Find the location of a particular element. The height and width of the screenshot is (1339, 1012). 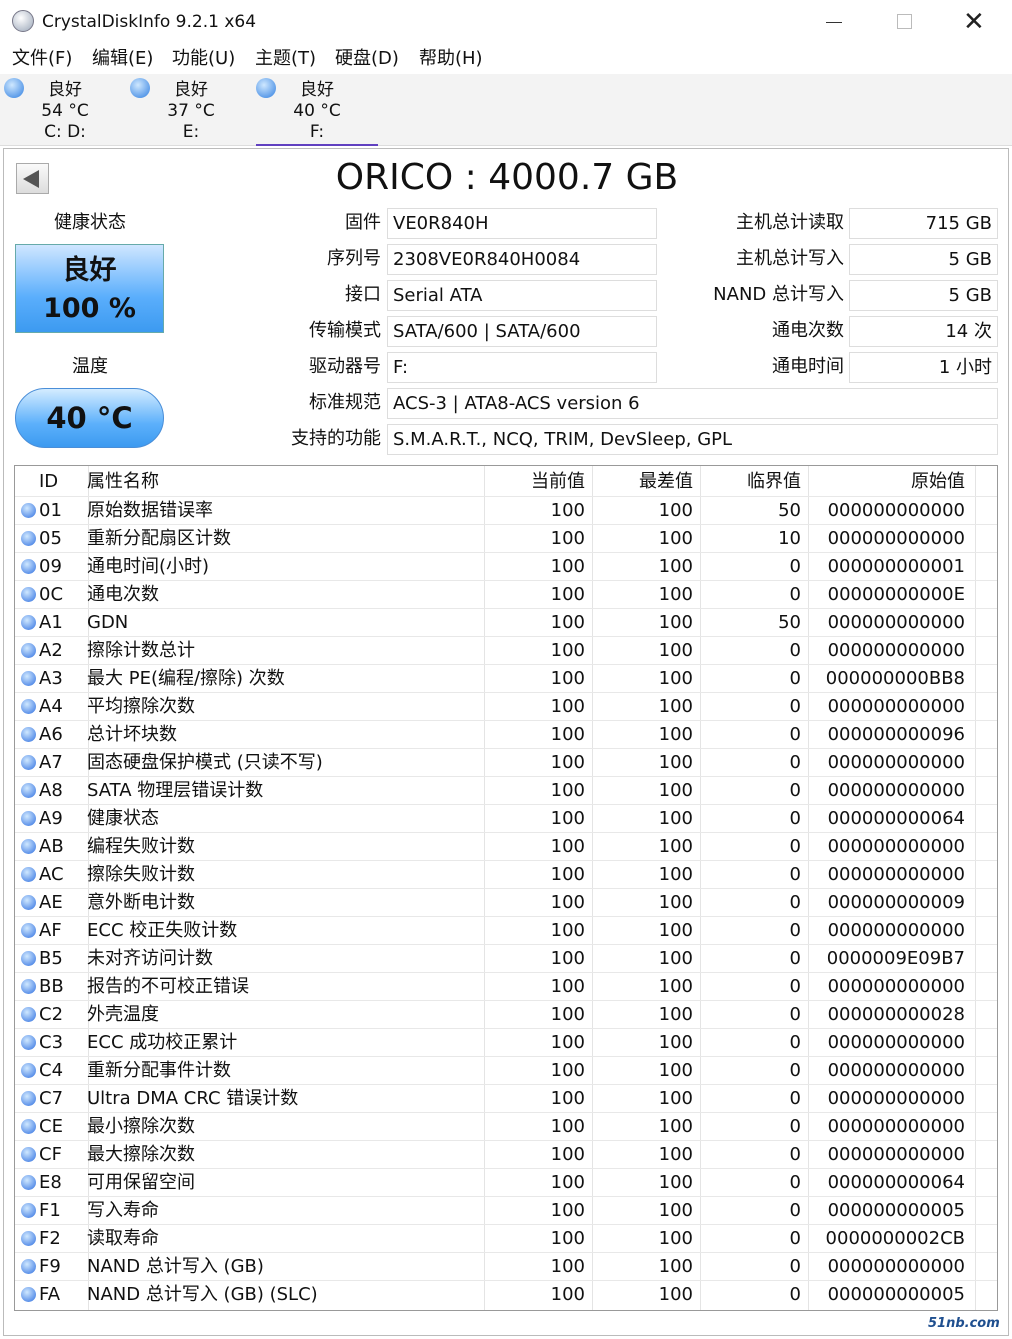

attribute-name: 外壳温度 is located at coordinates (123, 1014).